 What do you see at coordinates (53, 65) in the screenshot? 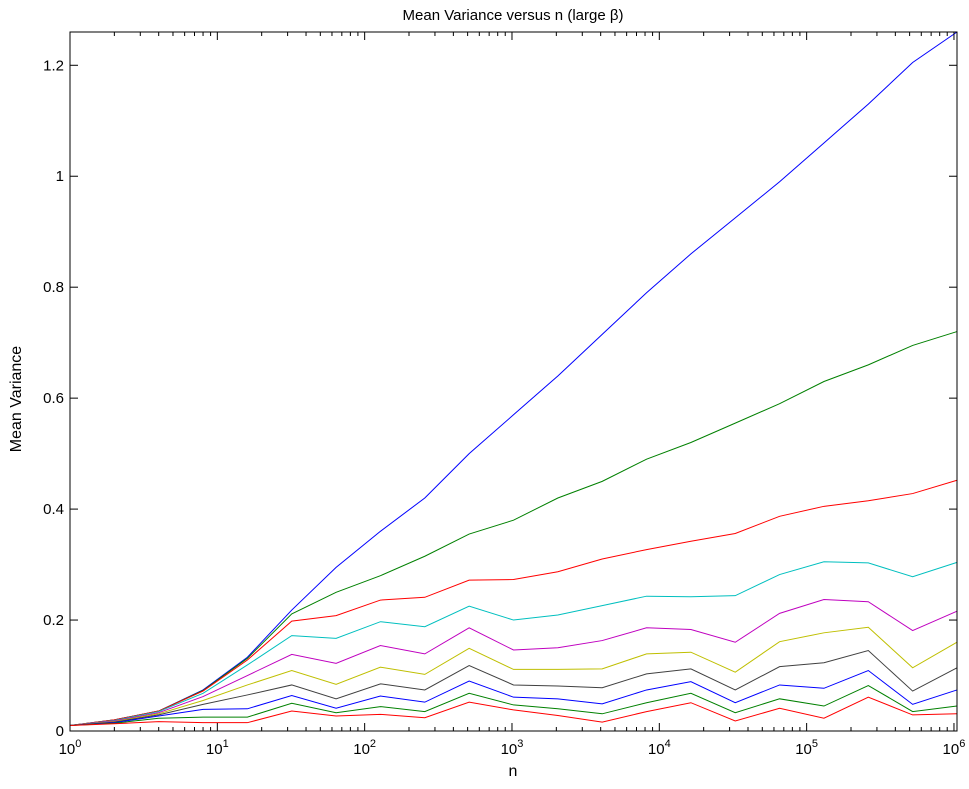
I see `y-tick-label: 1.2` at bounding box center [53, 65].